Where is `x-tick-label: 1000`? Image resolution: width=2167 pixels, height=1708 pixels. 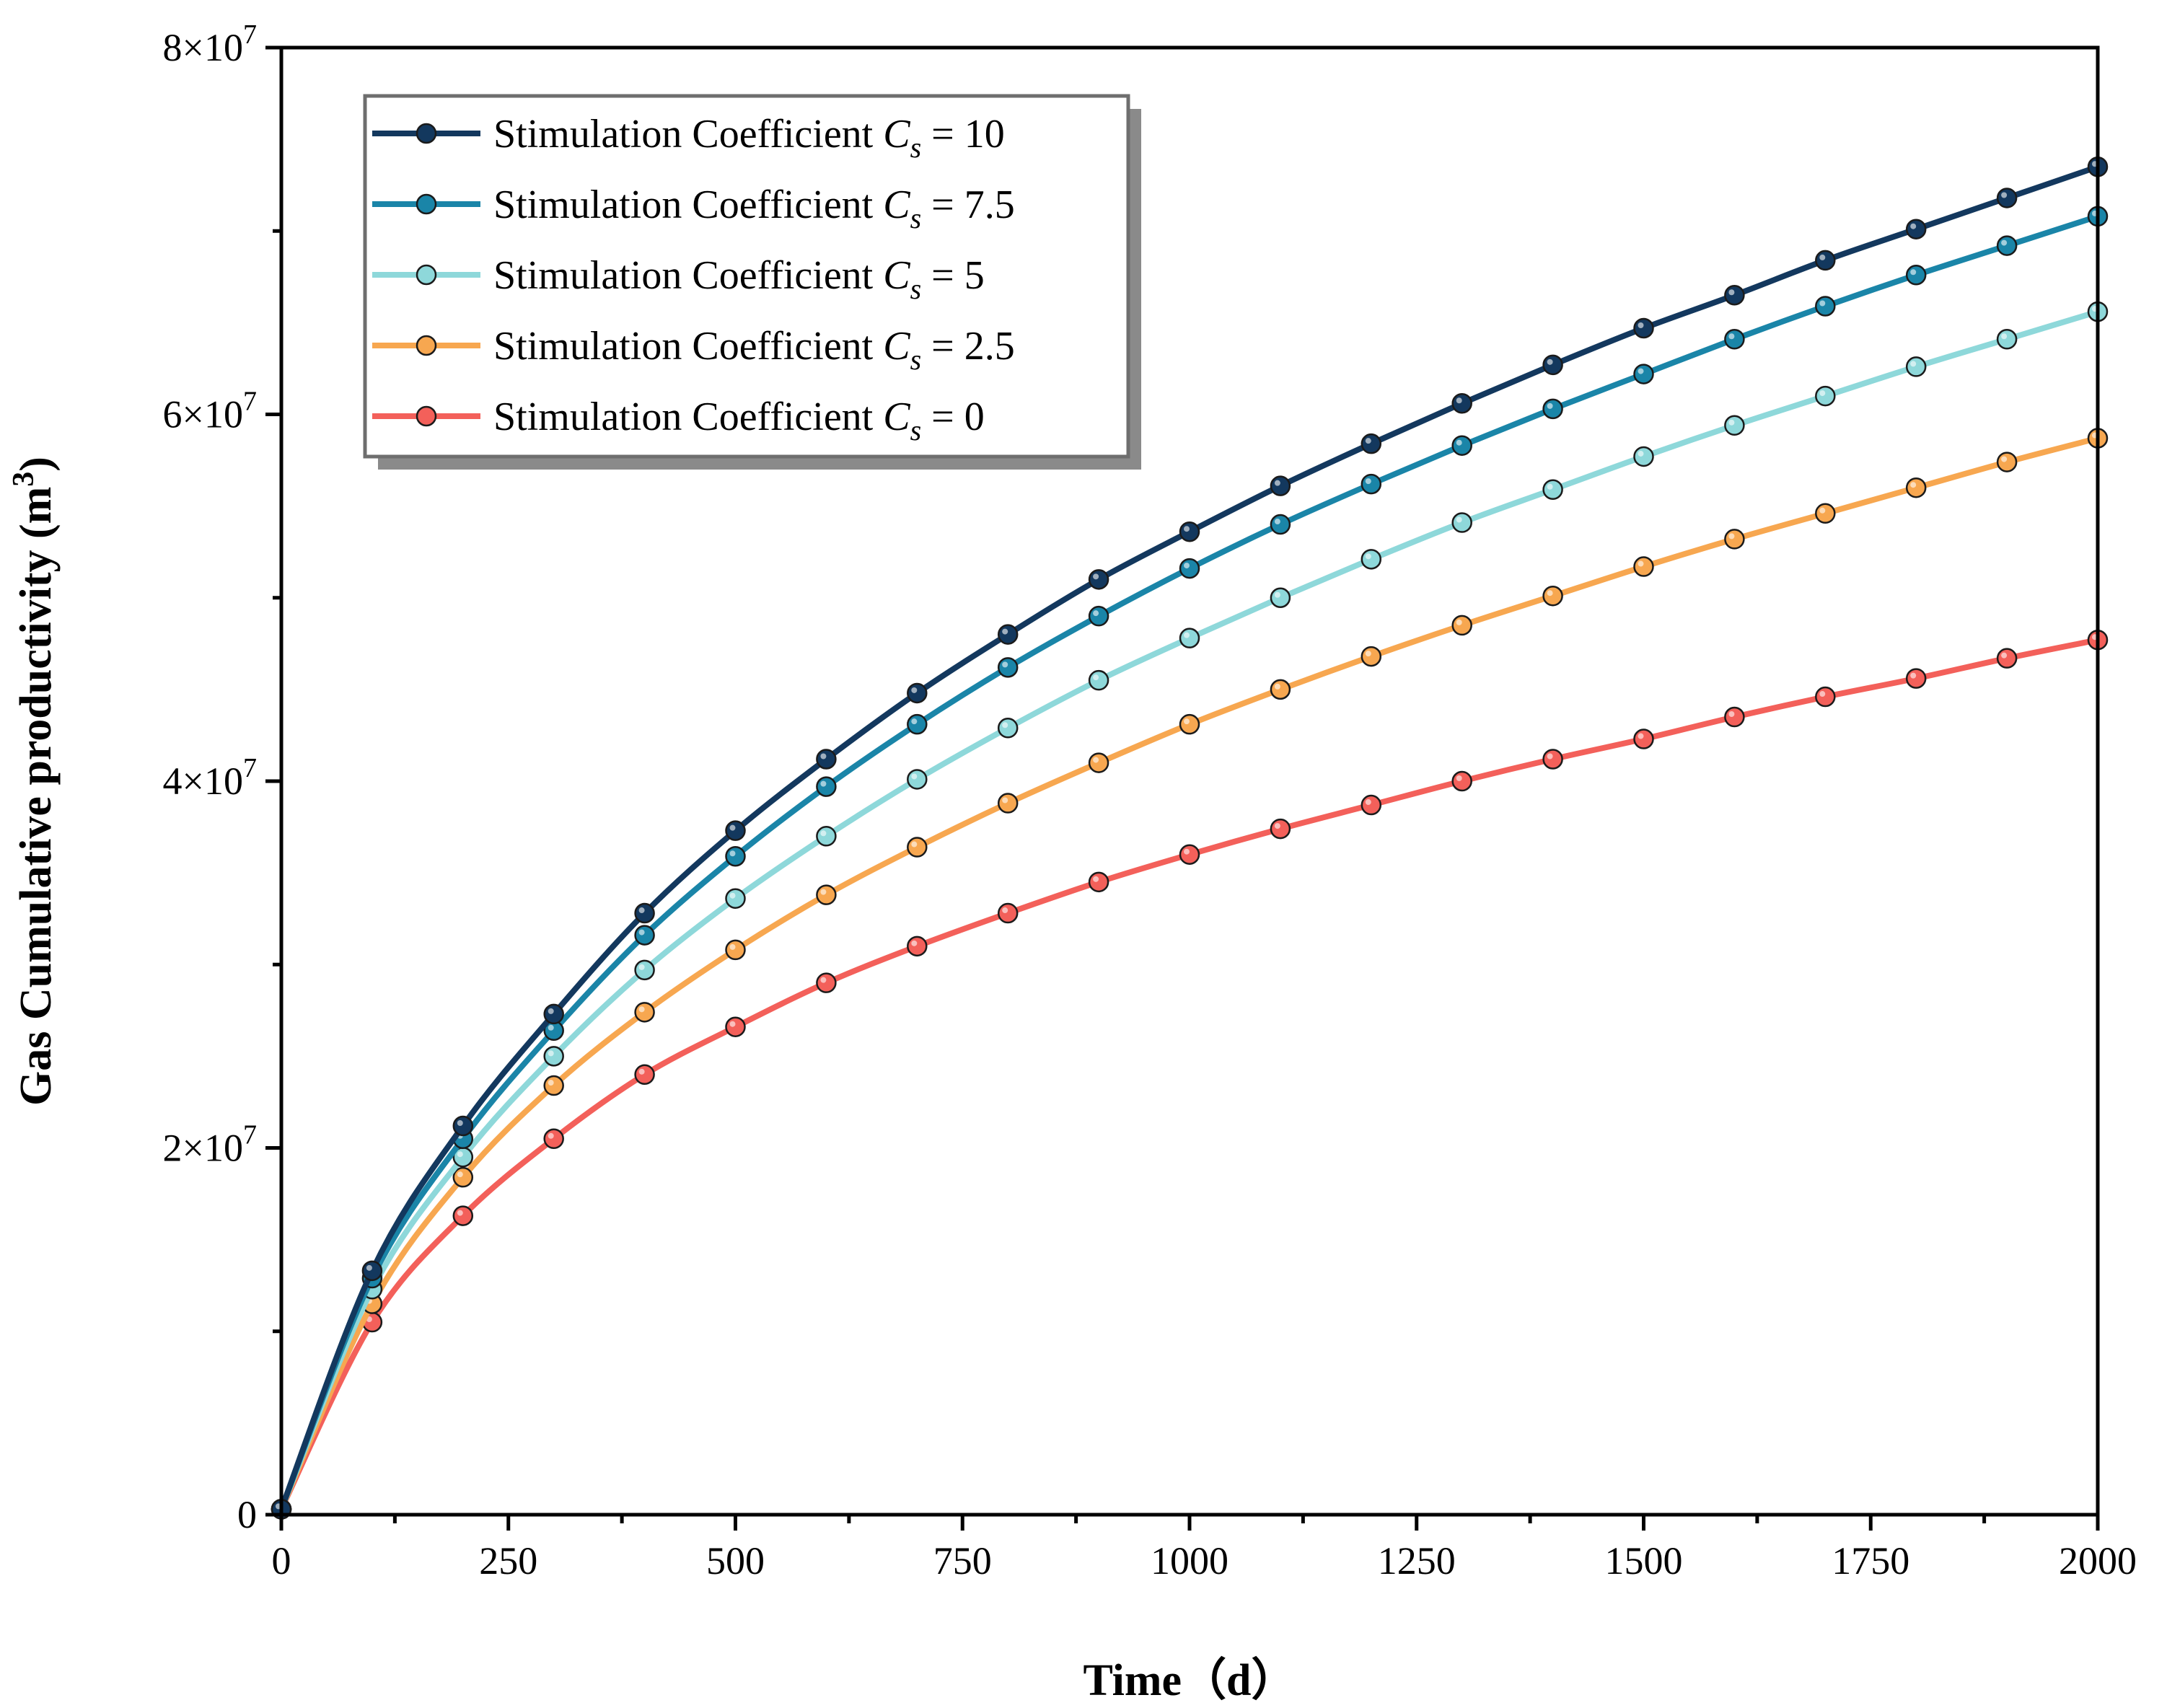
x-tick-label: 1000 is located at coordinates (1189, 1560).